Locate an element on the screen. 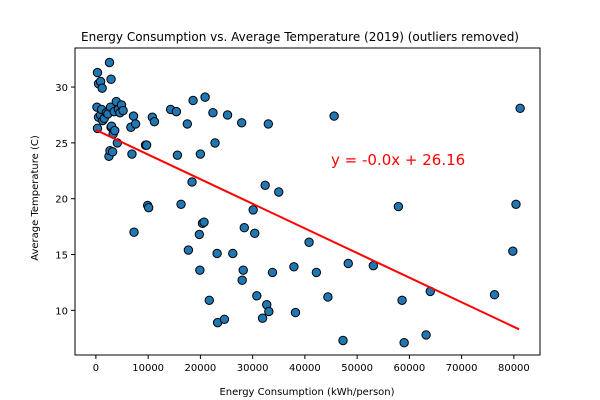  y-tick-label: 30 is located at coordinates (61, 88).